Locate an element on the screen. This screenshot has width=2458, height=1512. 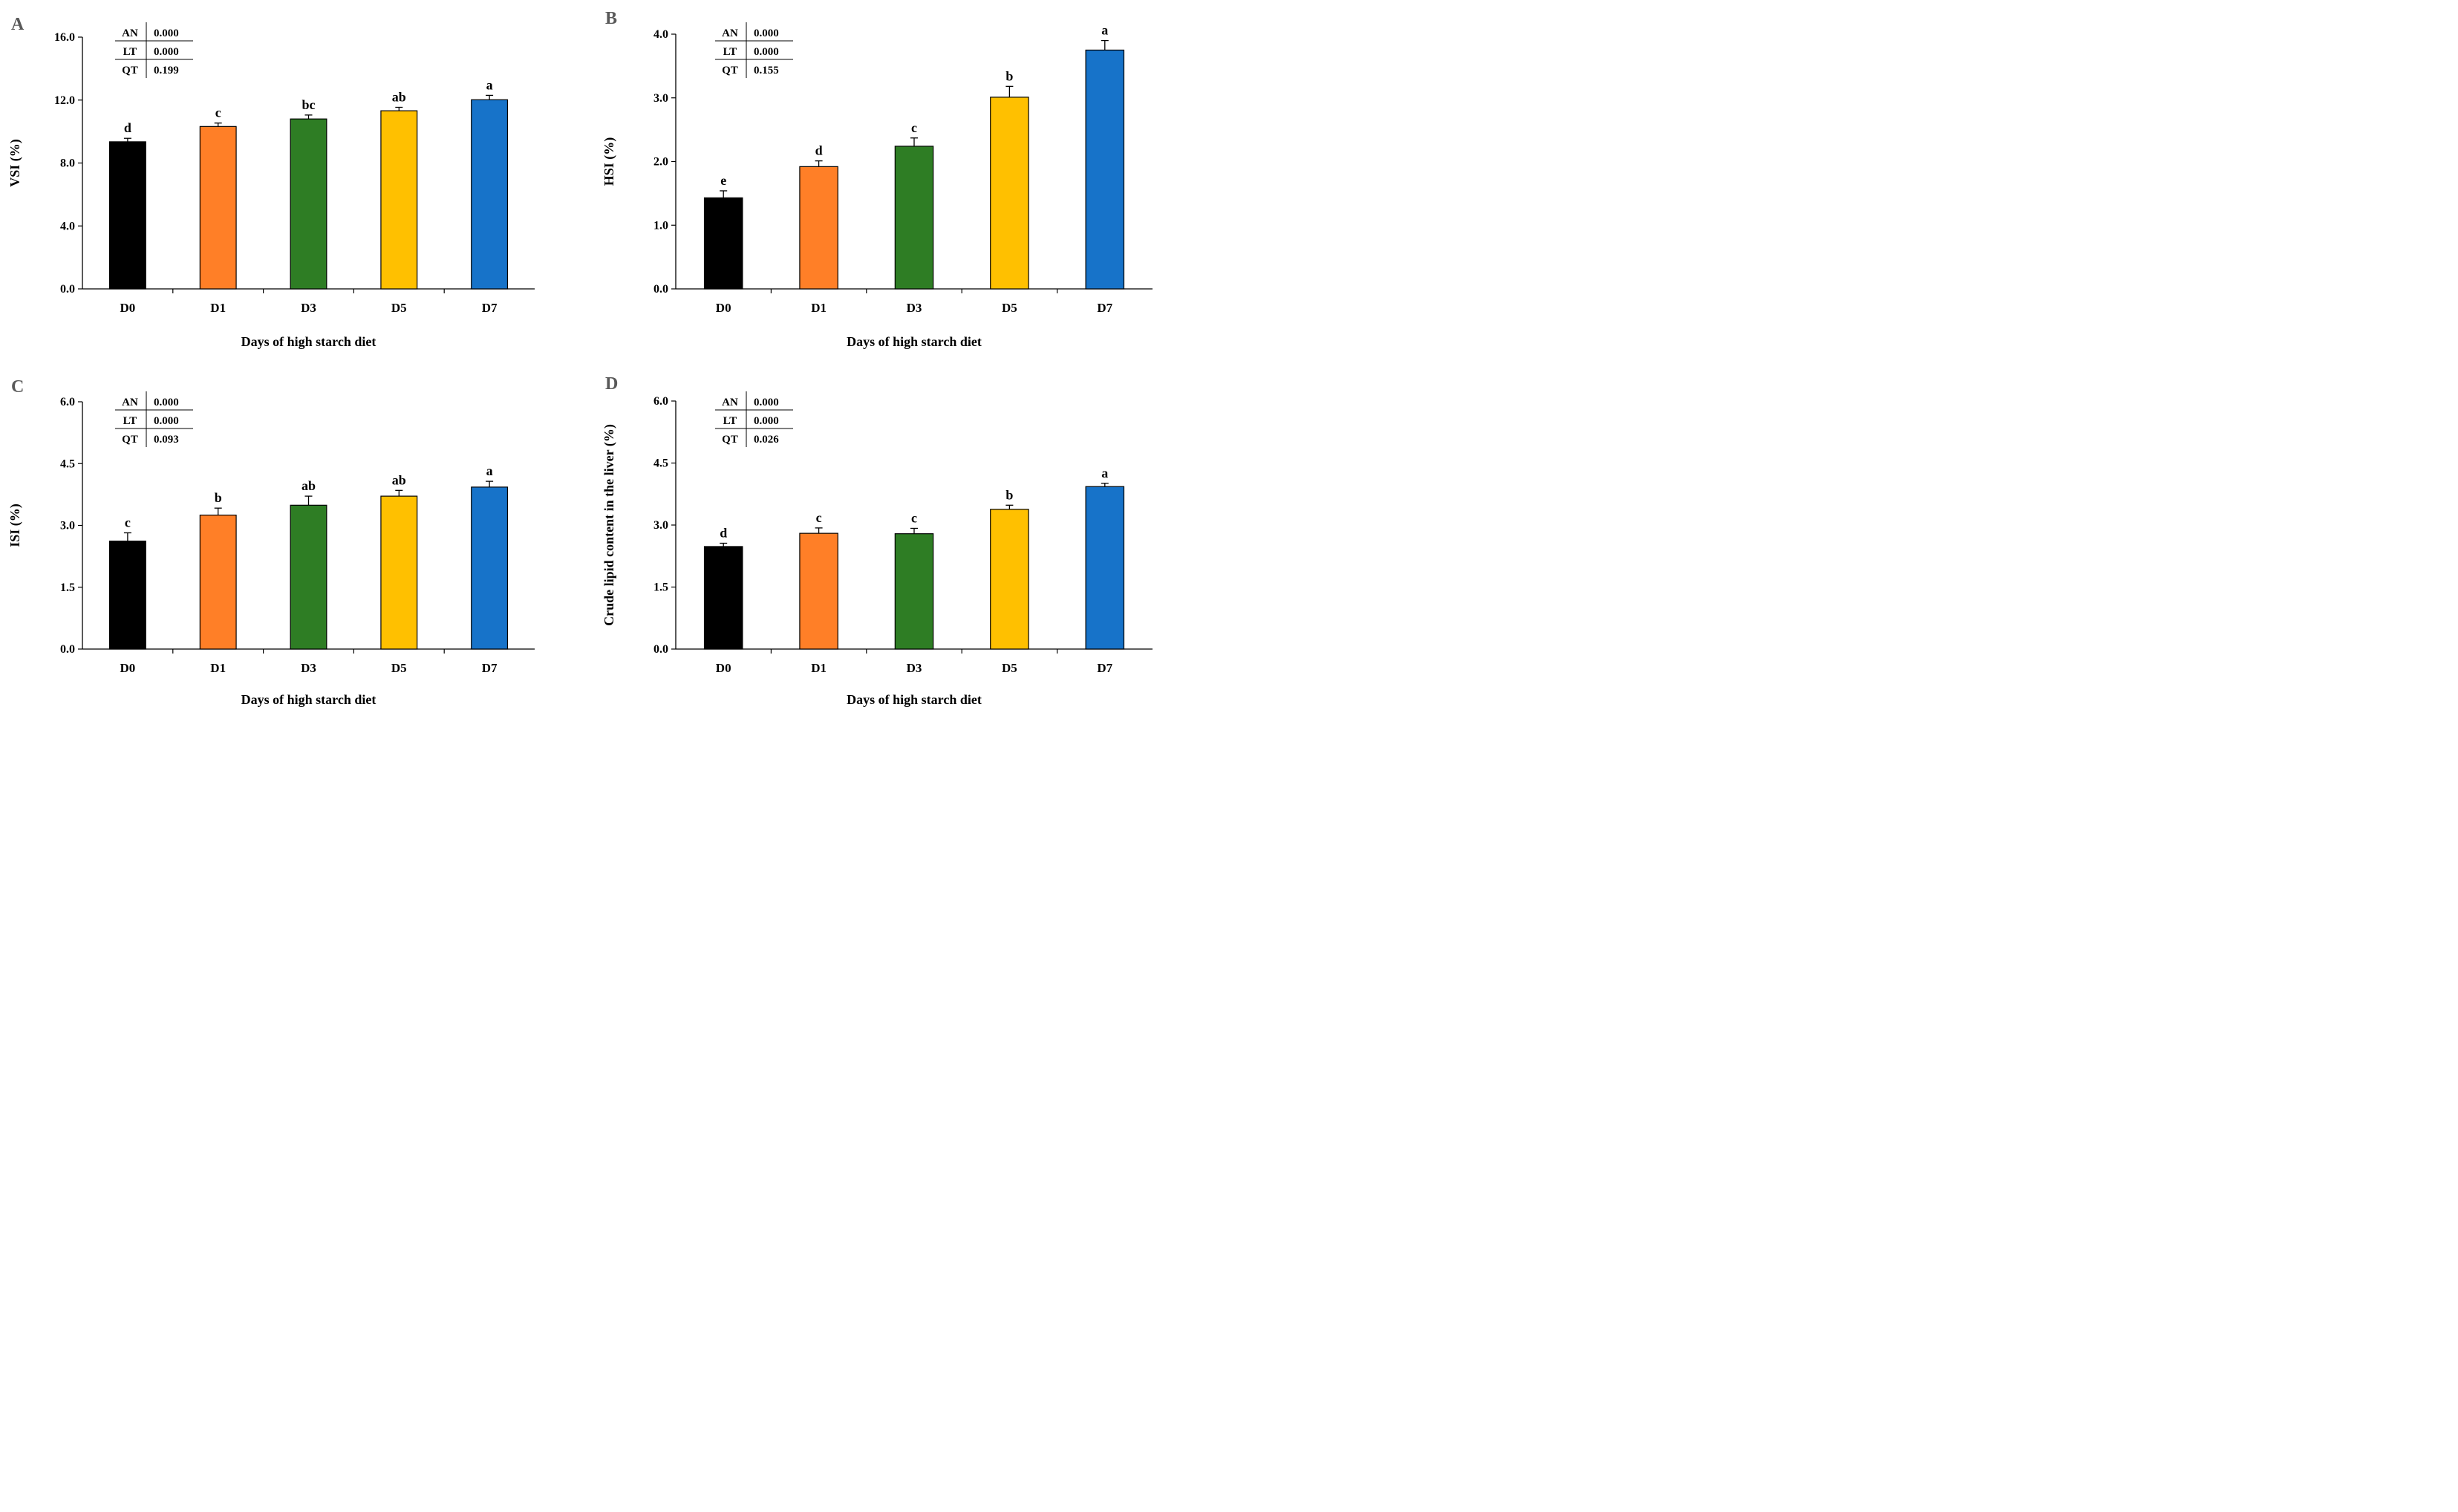
stats-table: AN 0.000 LT 0.000 QT 0.093 is located at coordinates (154, 419).